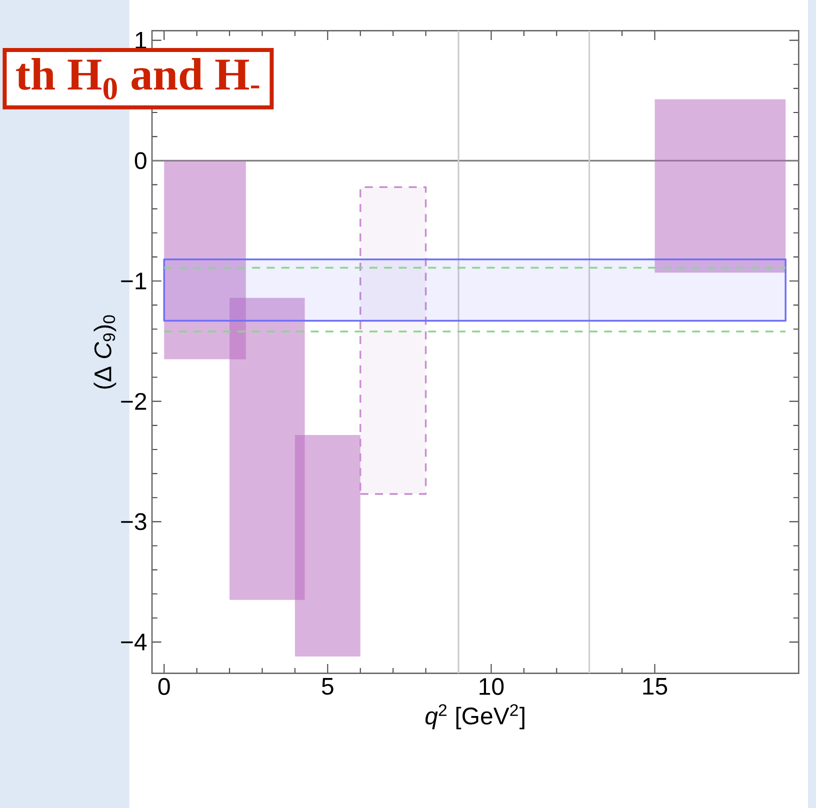  Describe the element at coordinates (164, 687) in the screenshot. I see `x-tick-label: 0` at that location.